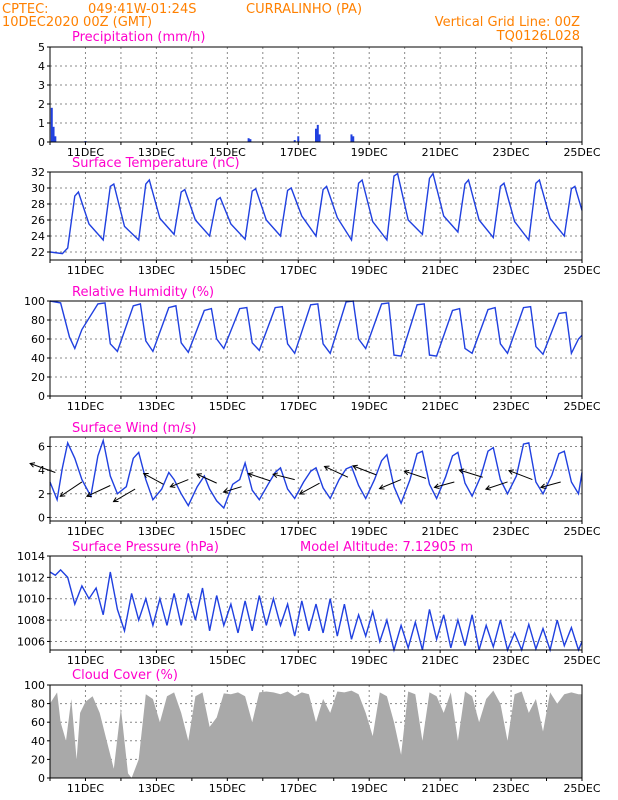  What do you see at coordinates (143, 292) in the screenshot?
I see `panel-title-rh: Relative Humidity (%)` at bounding box center [143, 292].